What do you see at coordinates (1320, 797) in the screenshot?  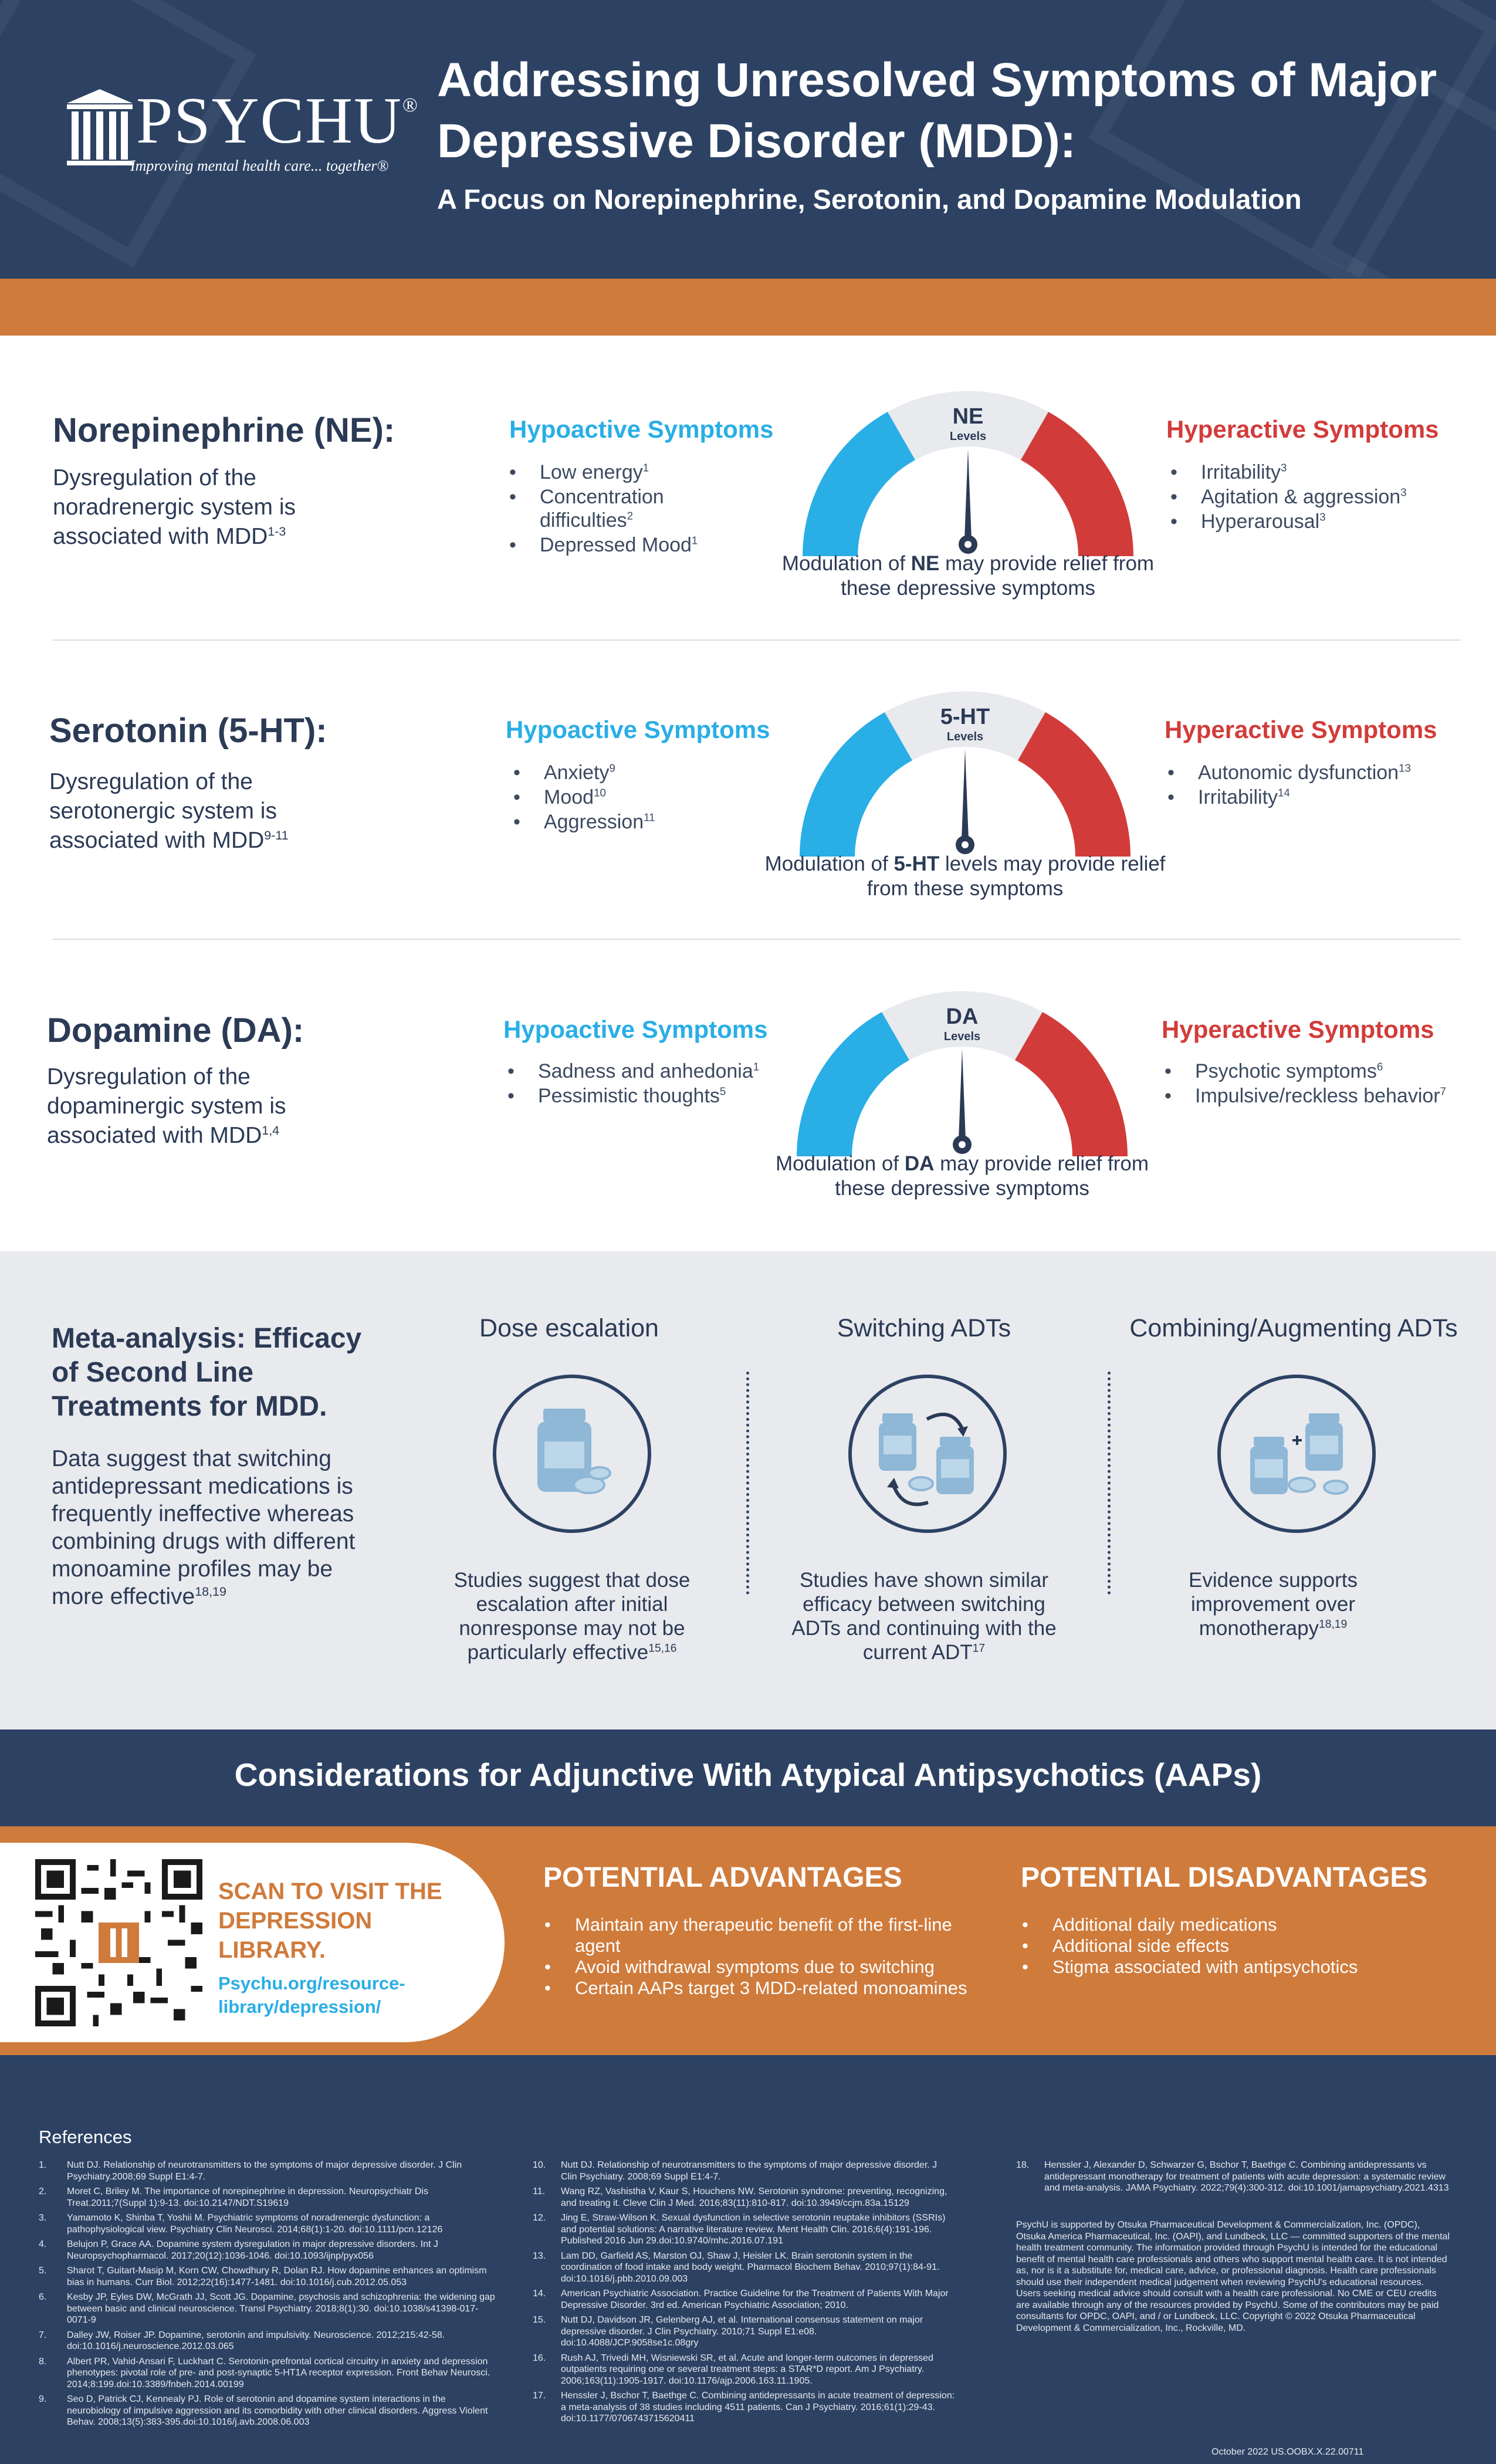 I see `list-item: Irritability14` at bounding box center [1320, 797].